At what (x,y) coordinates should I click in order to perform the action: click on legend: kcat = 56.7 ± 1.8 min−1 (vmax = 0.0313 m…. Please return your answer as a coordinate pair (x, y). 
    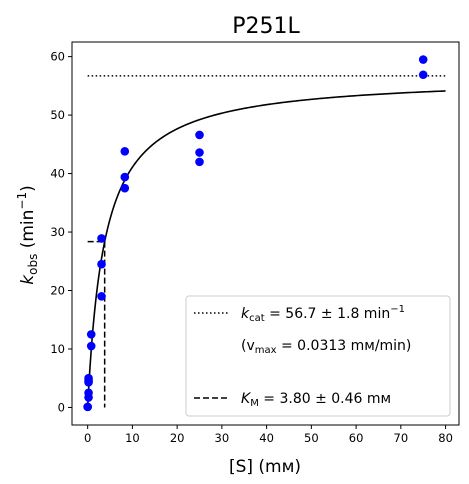
    Looking at the image, I should click on (318, 356).